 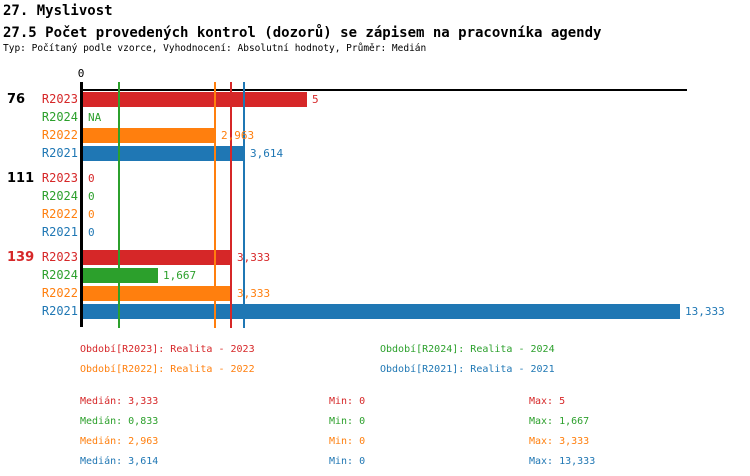 What do you see at coordinates (467, 369) in the screenshot?
I see `legend-item-r2021: Období[R2021]: Realita - 2021` at bounding box center [467, 369].